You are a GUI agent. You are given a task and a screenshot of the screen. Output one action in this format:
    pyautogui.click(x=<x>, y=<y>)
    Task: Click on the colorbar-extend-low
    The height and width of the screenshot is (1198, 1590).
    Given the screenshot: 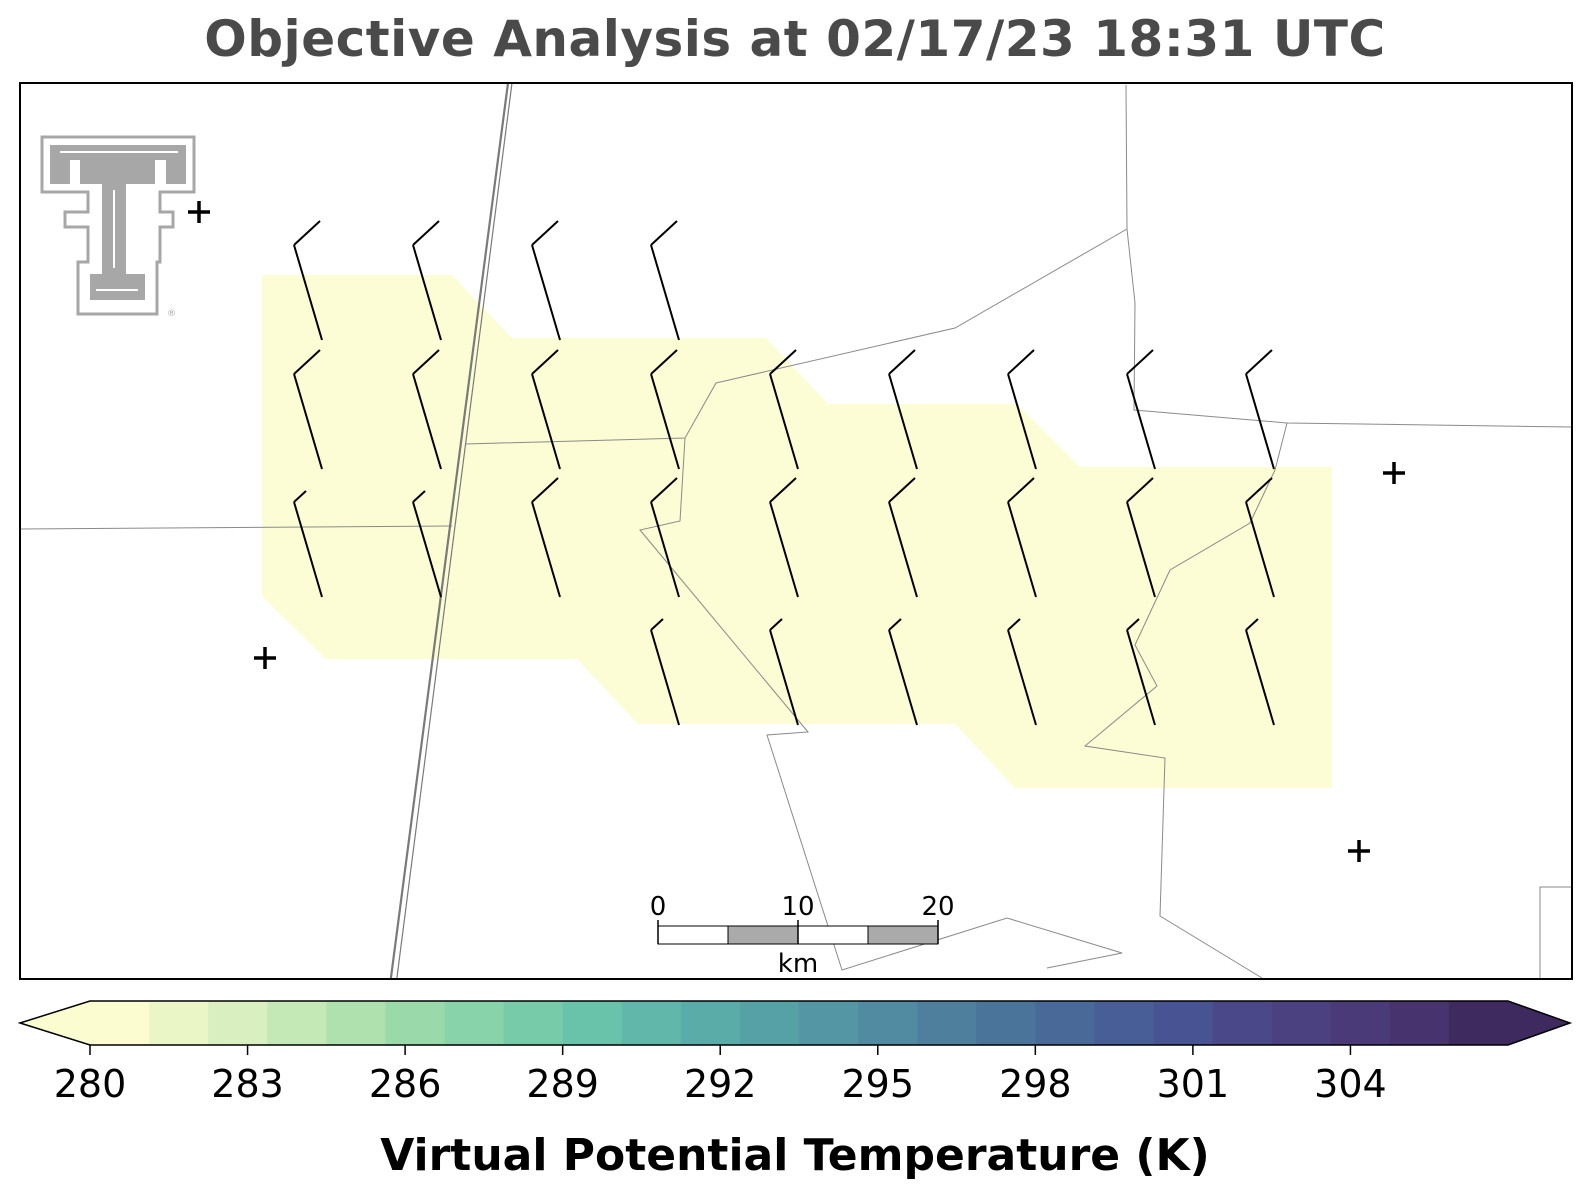 What is the action you would take?
    pyautogui.click(x=55, y=1023)
    